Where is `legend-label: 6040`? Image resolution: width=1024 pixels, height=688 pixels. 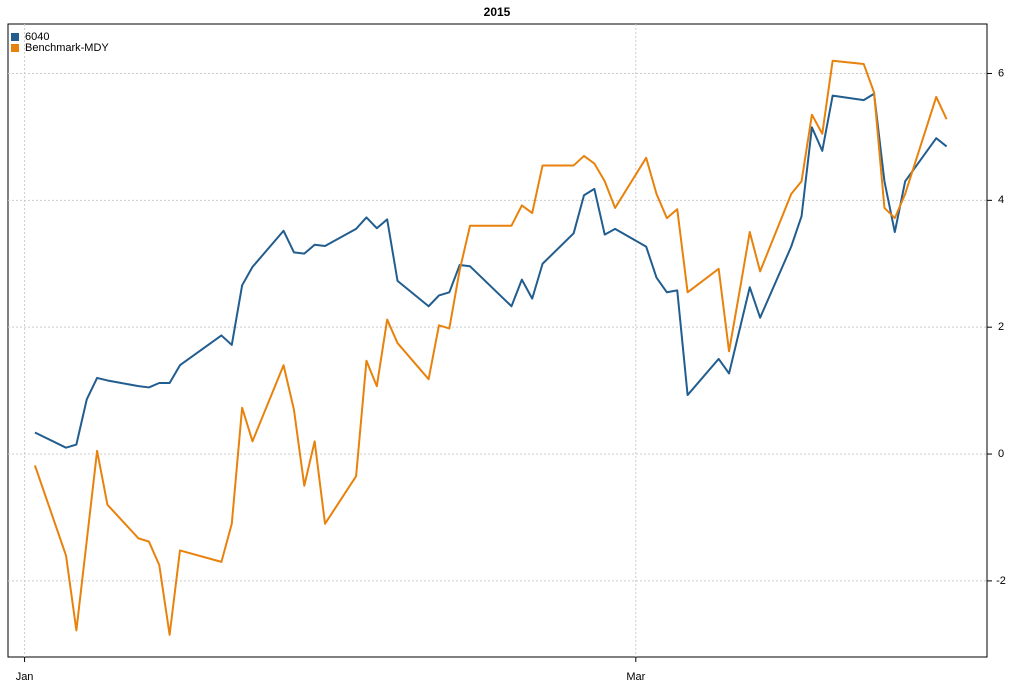 legend-label: 6040 is located at coordinates (37, 37).